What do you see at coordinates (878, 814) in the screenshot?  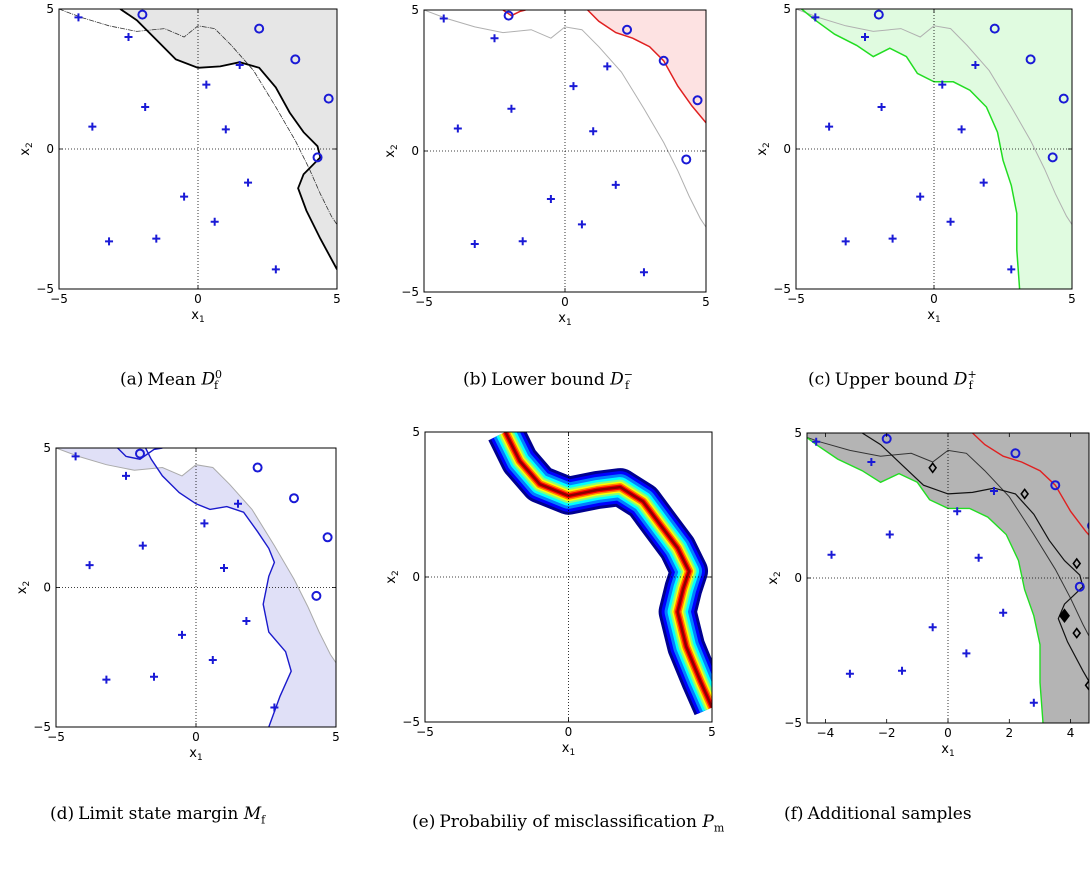 I see `caption-f: (f) Additional samples` at bounding box center [878, 814].